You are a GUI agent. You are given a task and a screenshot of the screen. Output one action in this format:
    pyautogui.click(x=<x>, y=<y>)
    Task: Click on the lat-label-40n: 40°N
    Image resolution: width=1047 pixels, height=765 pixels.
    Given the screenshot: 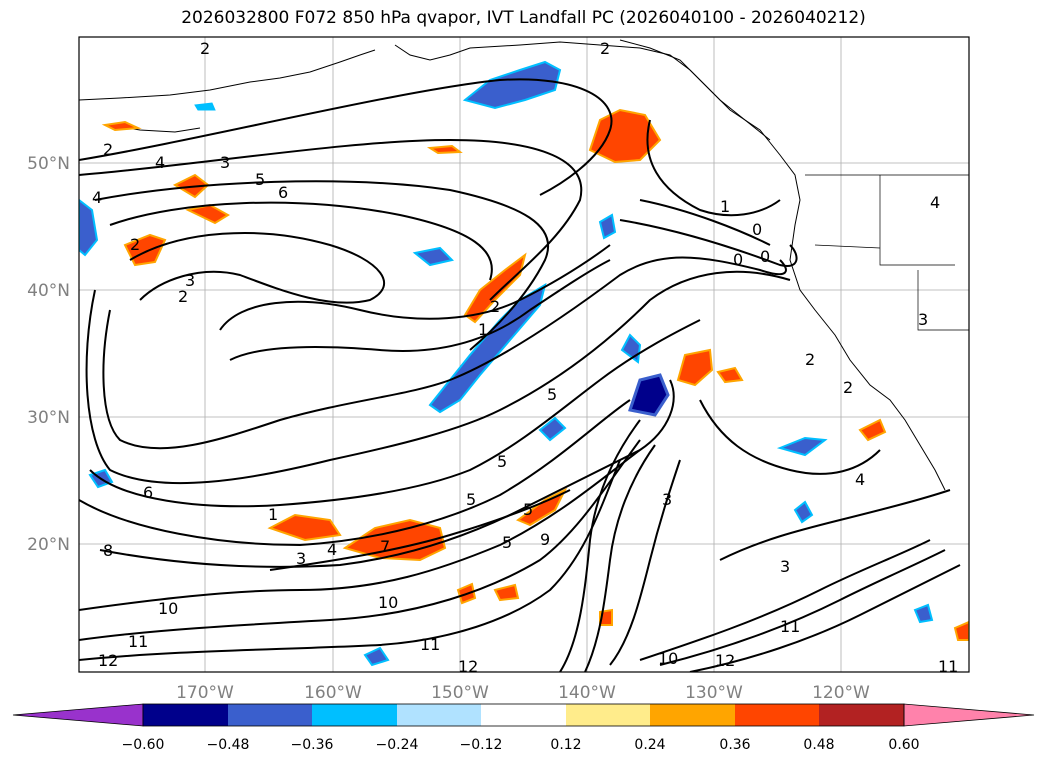 What is the action you would take?
    pyautogui.click(x=48, y=291)
    